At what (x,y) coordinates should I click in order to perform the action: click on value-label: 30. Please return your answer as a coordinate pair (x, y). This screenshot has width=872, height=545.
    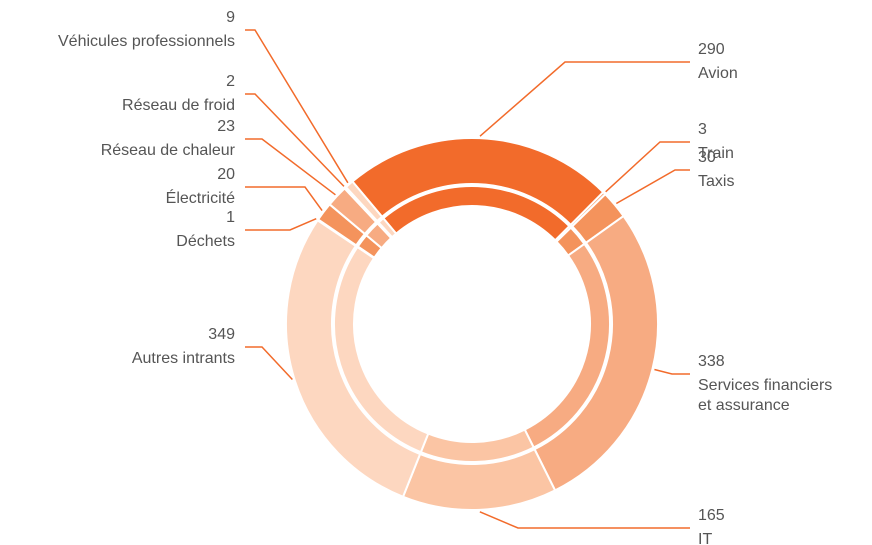
    Looking at the image, I should click on (707, 157).